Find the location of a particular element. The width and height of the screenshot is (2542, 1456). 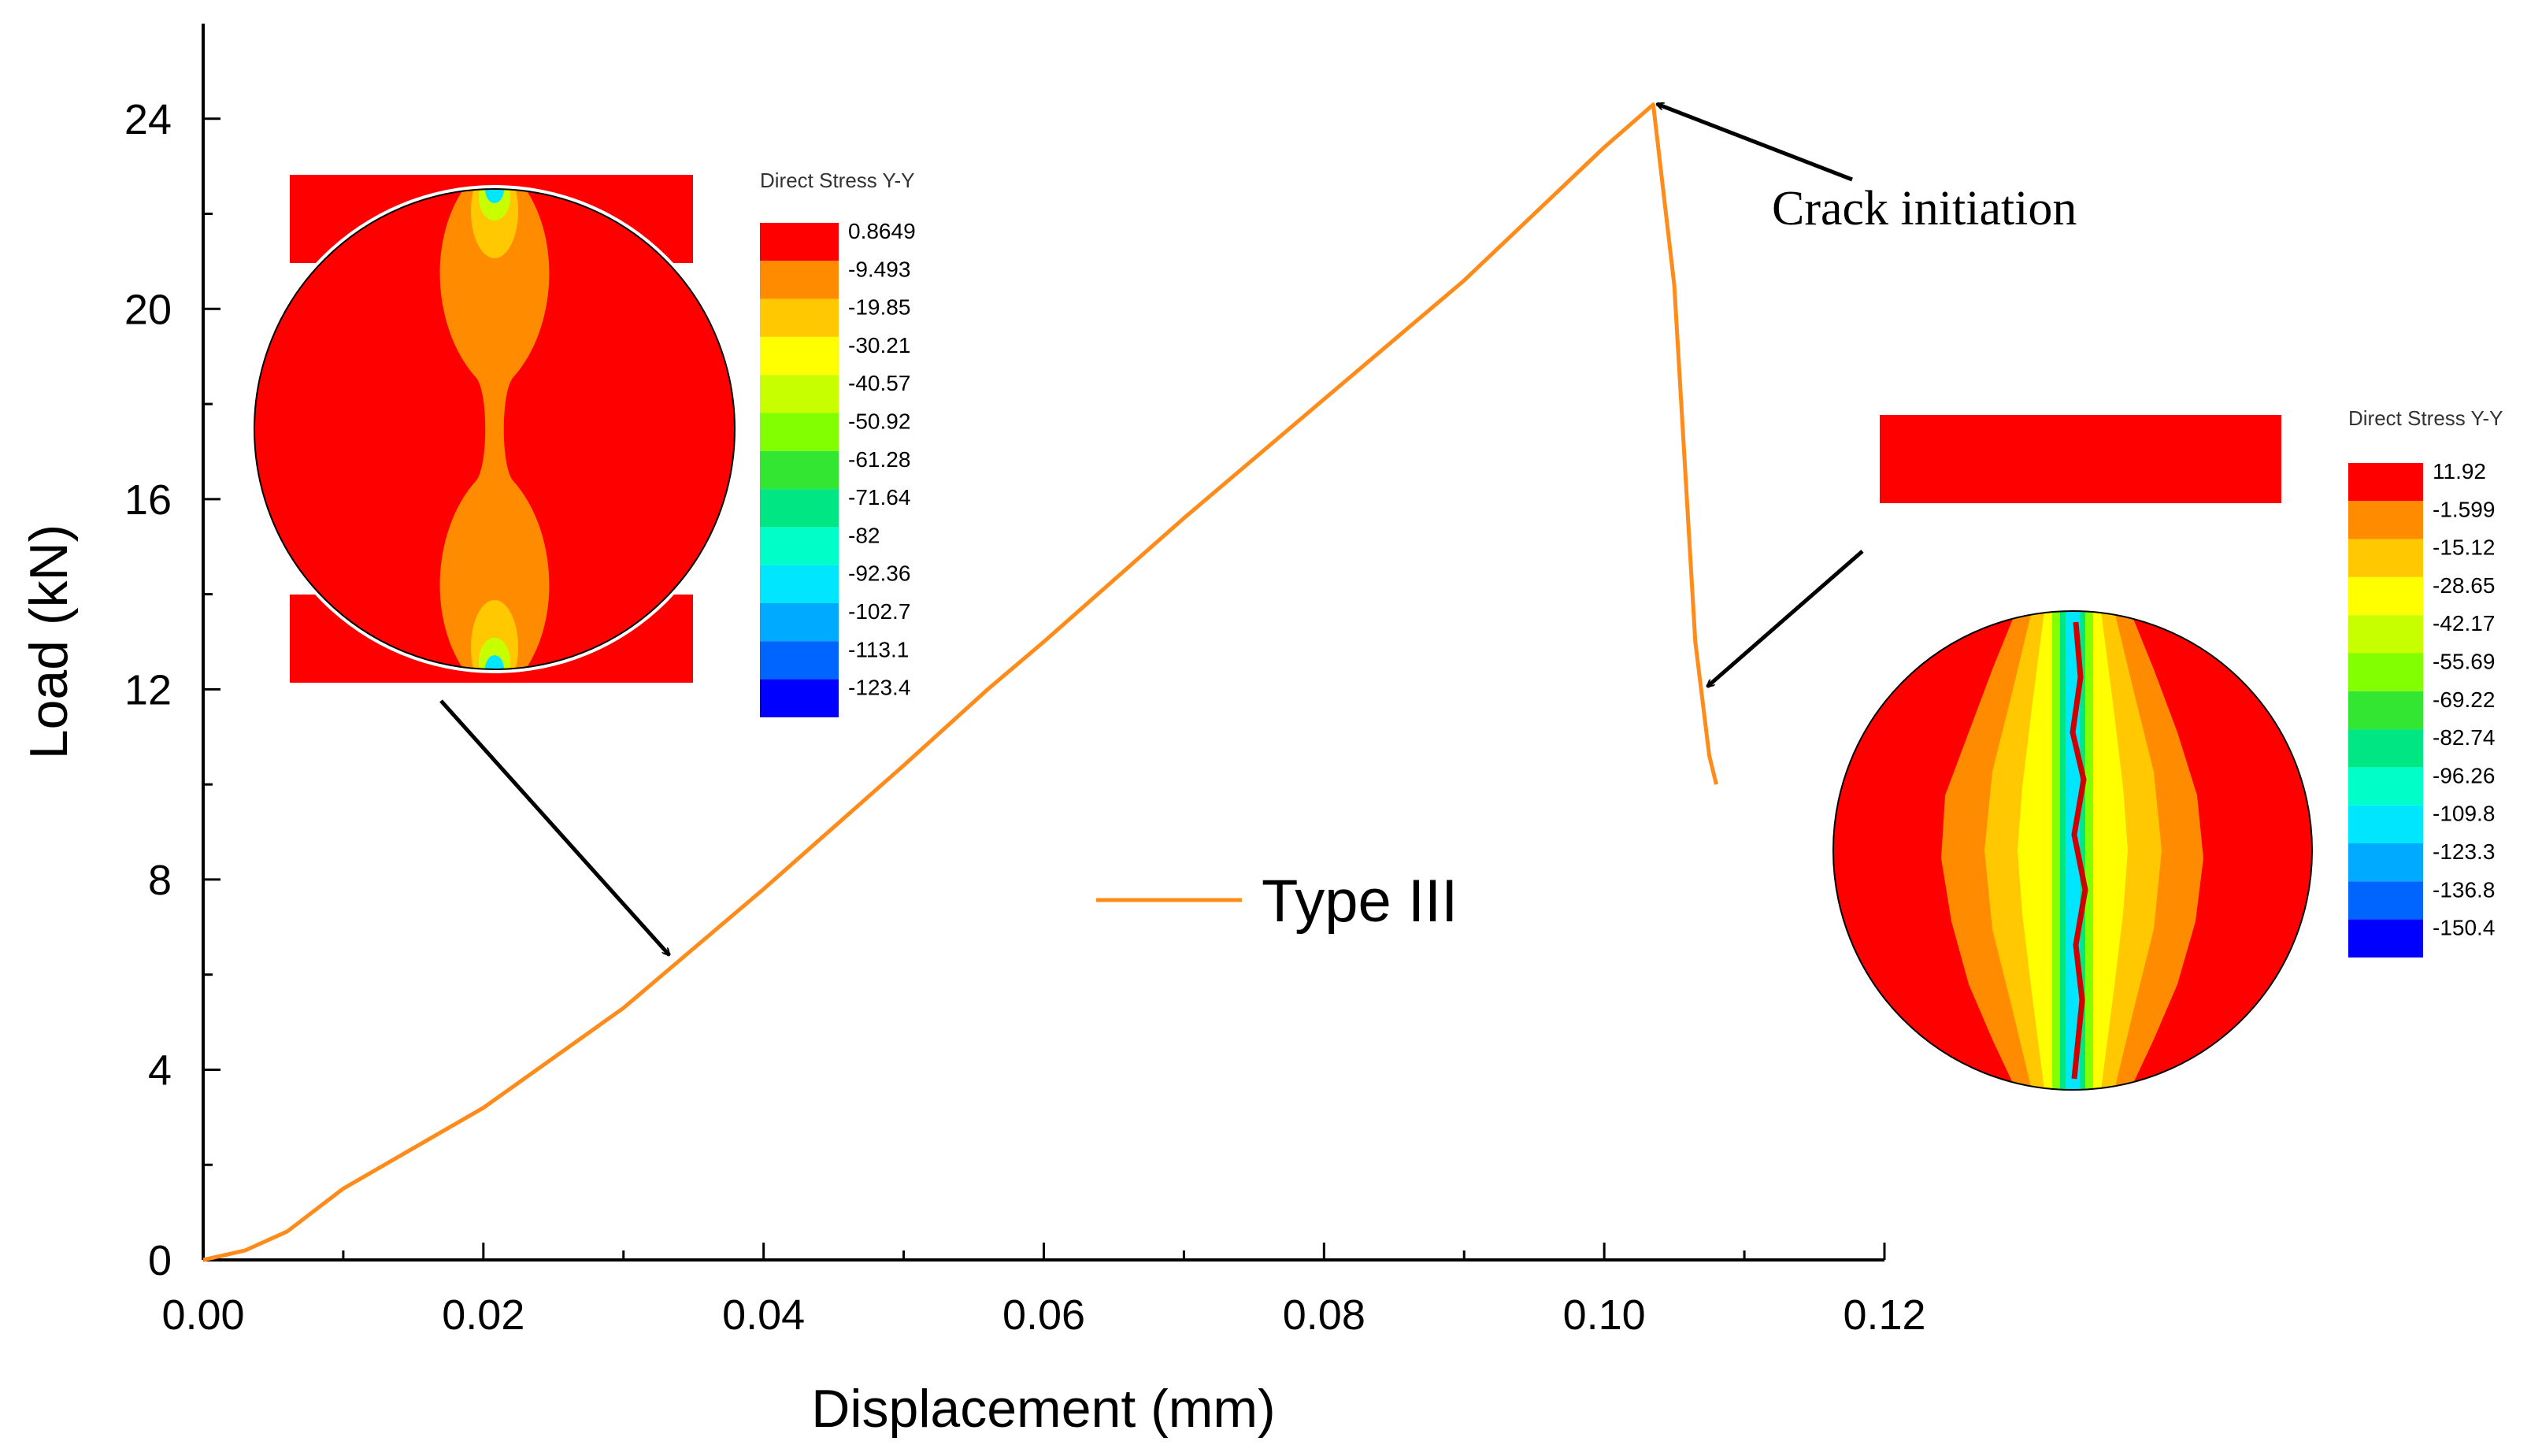

colorbar-label: -30.21 is located at coordinates (879, 345).